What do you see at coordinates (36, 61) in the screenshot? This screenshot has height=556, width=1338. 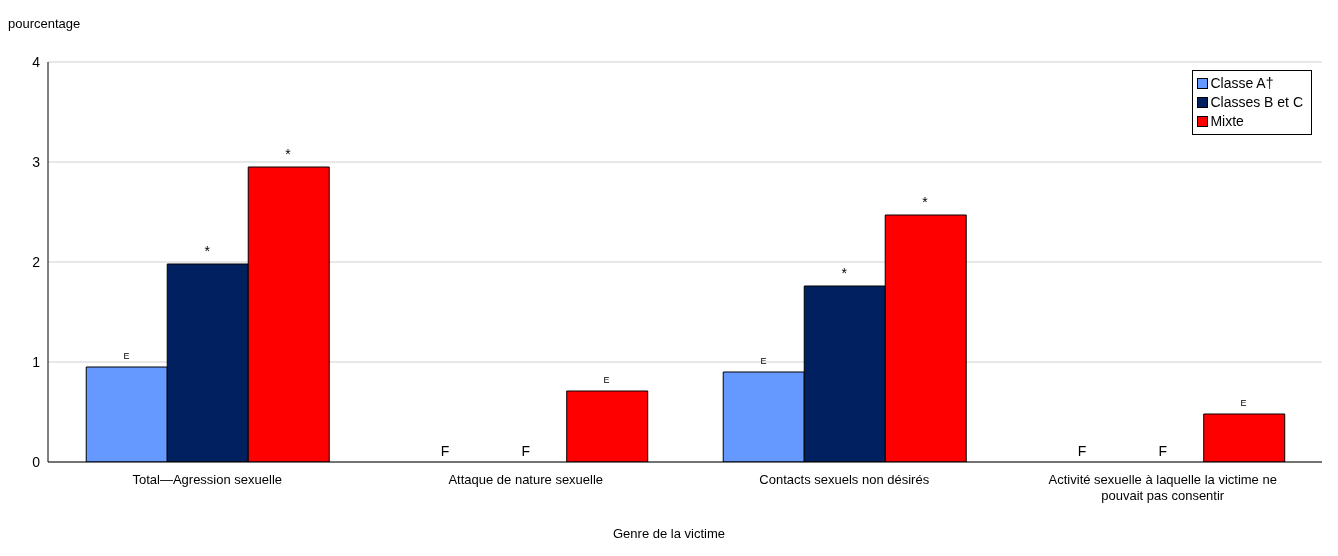 I see `y-tick-label: 4` at bounding box center [36, 61].